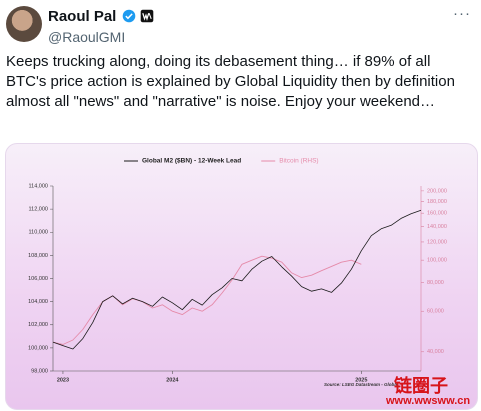 The height and width of the screenshot is (411, 481). Describe the element at coordinates (38, 210) in the screenshot. I see `y-tick-label: 112,000` at that location.